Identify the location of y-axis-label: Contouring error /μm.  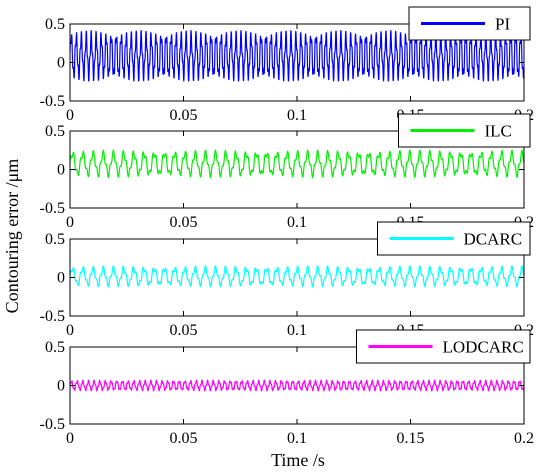
(12, 236).